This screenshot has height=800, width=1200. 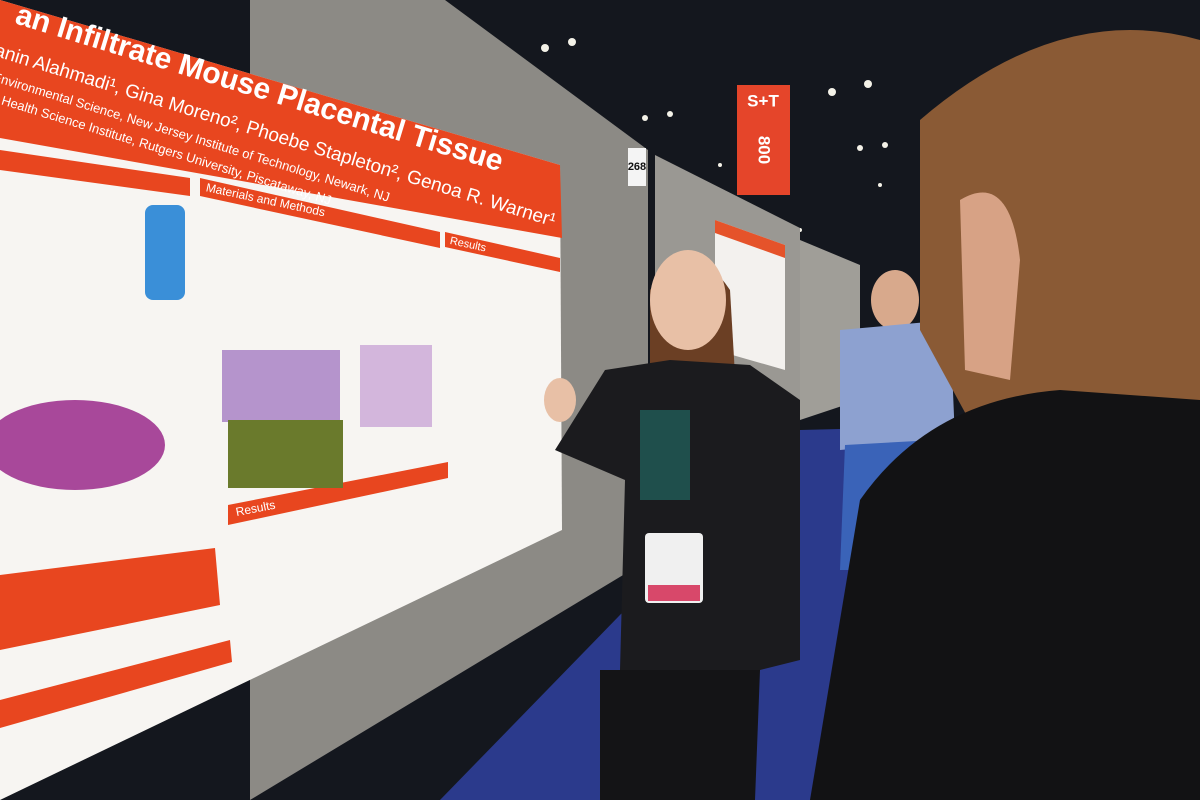 I want to click on histology-image, so click(x=82, y=445).